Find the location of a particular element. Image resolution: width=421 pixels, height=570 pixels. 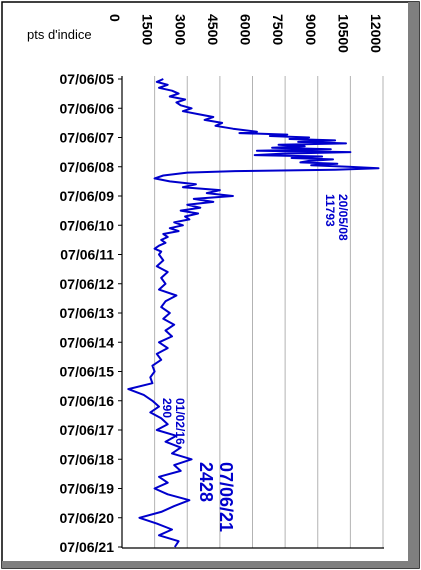

annotation-date: 20/05/08 is located at coordinates (343, 217).